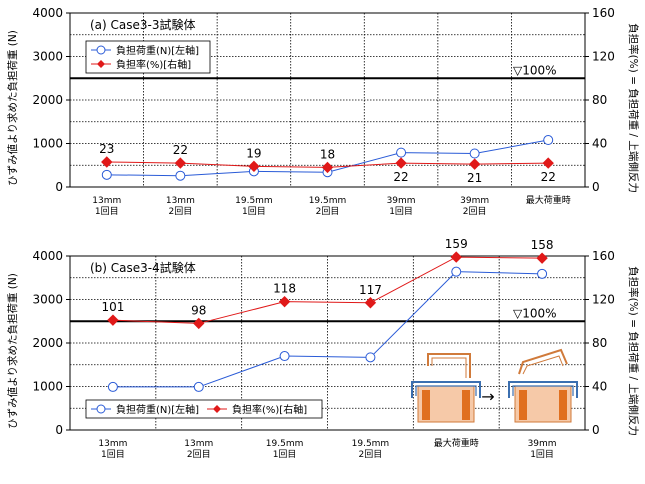  Describe the element at coordinates (370, 290) in the screenshot. I see `data-label: 117` at that location.